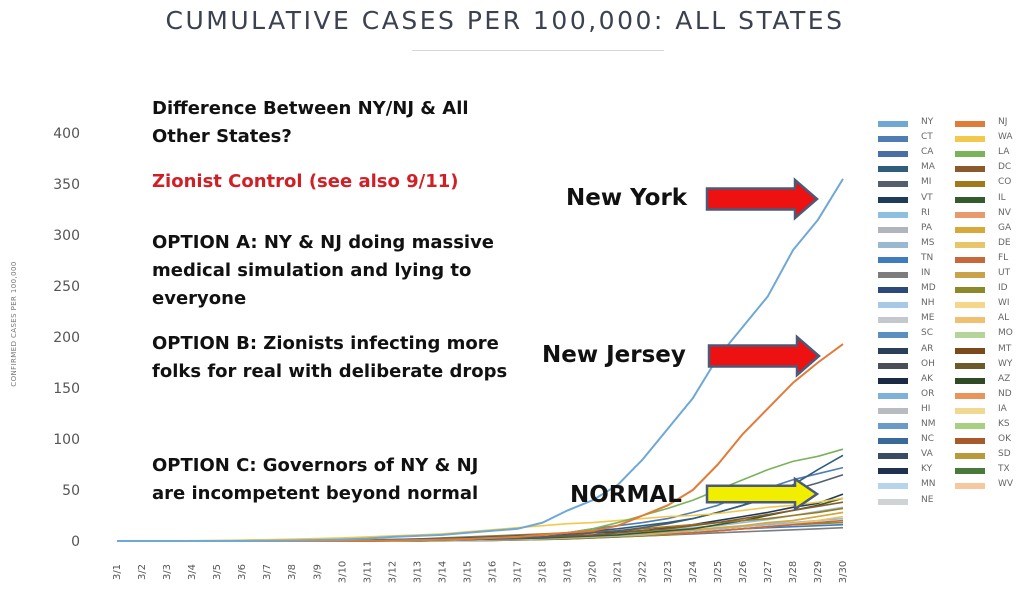  Describe the element at coordinates (927, 378) in the screenshot. I see `legend-label: AK` at that location.